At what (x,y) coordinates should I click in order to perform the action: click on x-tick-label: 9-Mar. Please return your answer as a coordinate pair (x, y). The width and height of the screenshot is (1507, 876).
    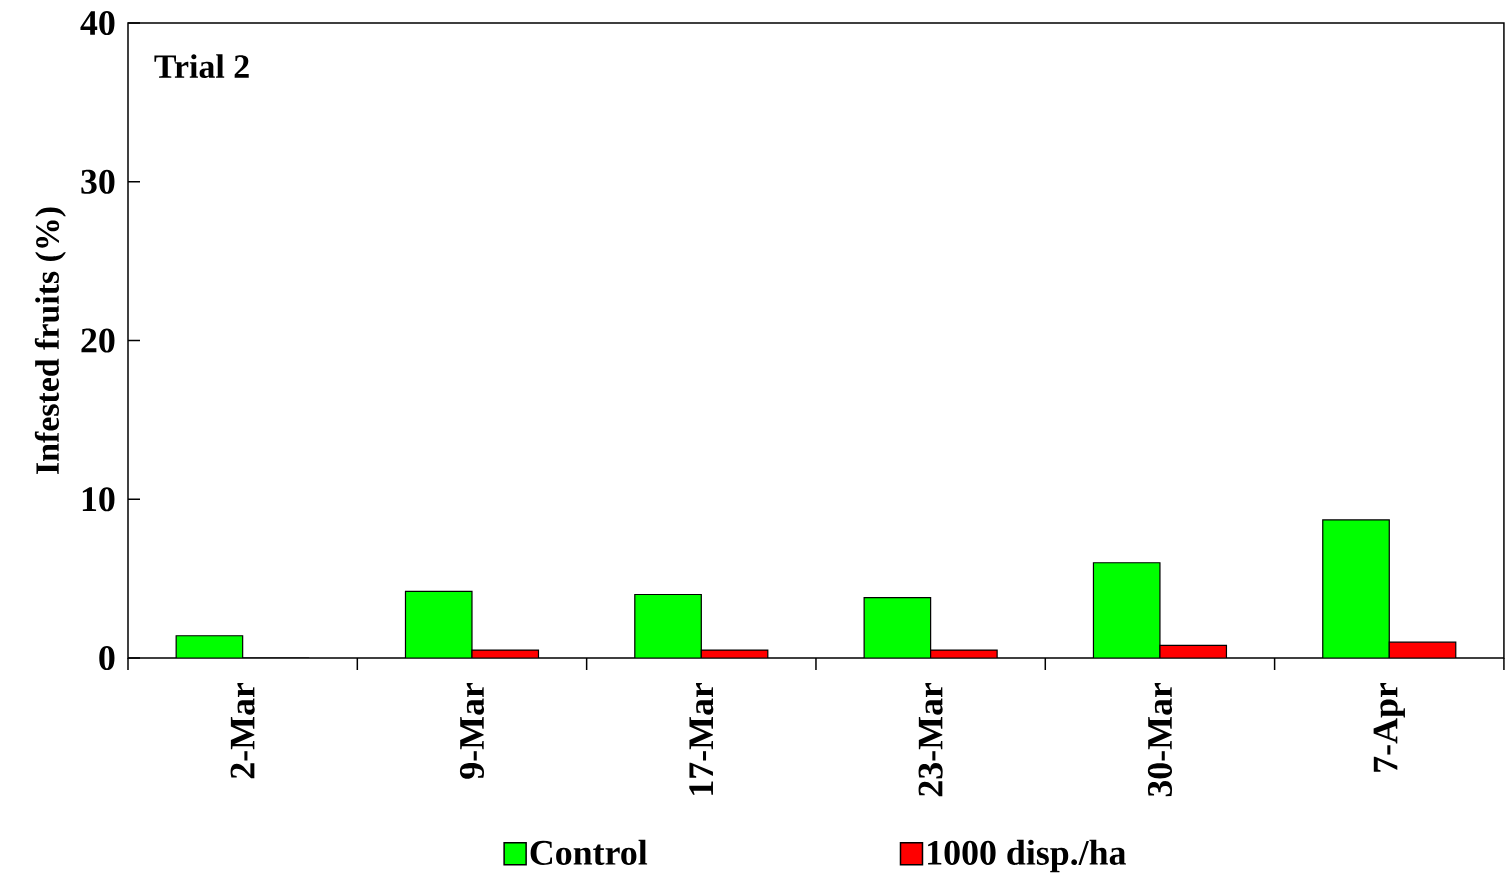
    Looking at the image, I should click on (472, 730).